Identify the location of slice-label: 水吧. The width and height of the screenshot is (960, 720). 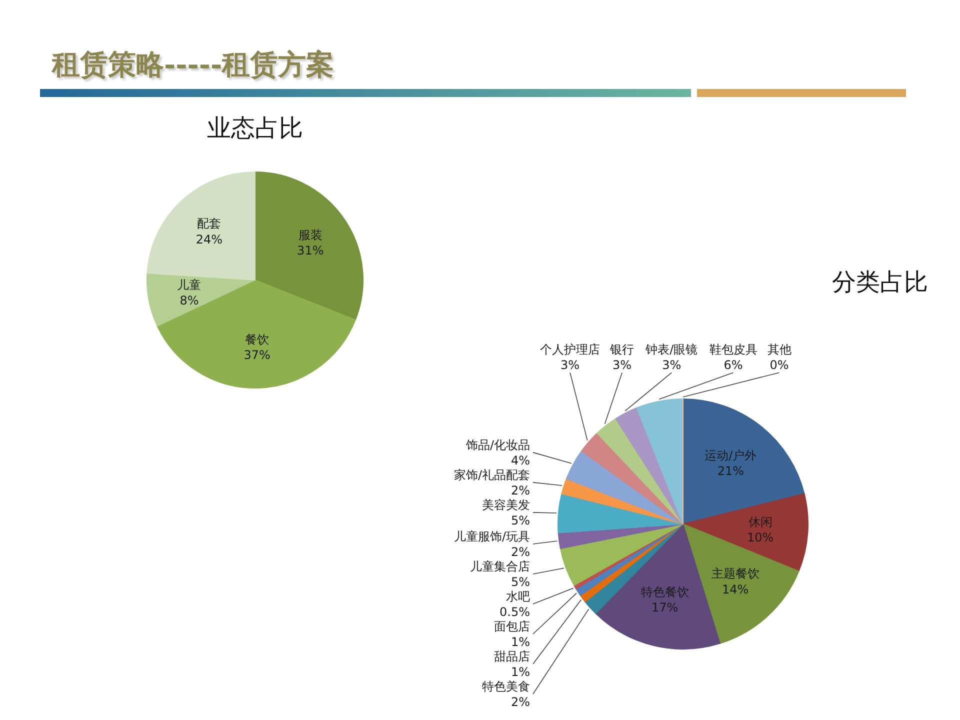
(518, 597).